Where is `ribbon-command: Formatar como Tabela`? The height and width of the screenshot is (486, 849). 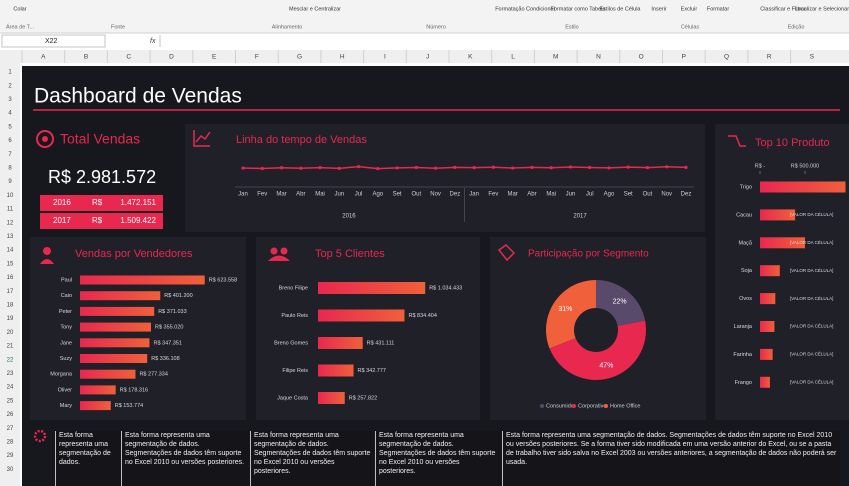 ribbon-command: Formatar como Tabela is located at coordinates (579, 9).